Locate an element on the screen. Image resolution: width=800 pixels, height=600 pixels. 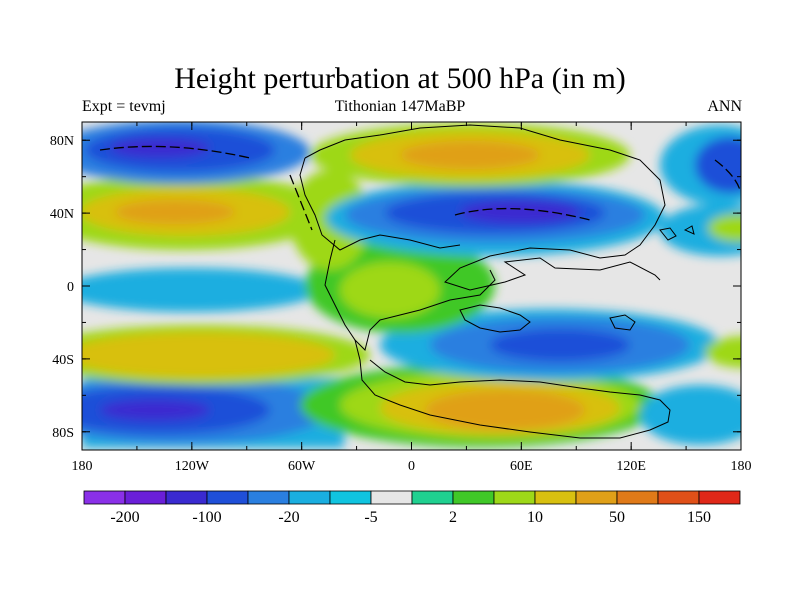
period-label: Tithonian 147MaBP is located at coordinates (400, 106).